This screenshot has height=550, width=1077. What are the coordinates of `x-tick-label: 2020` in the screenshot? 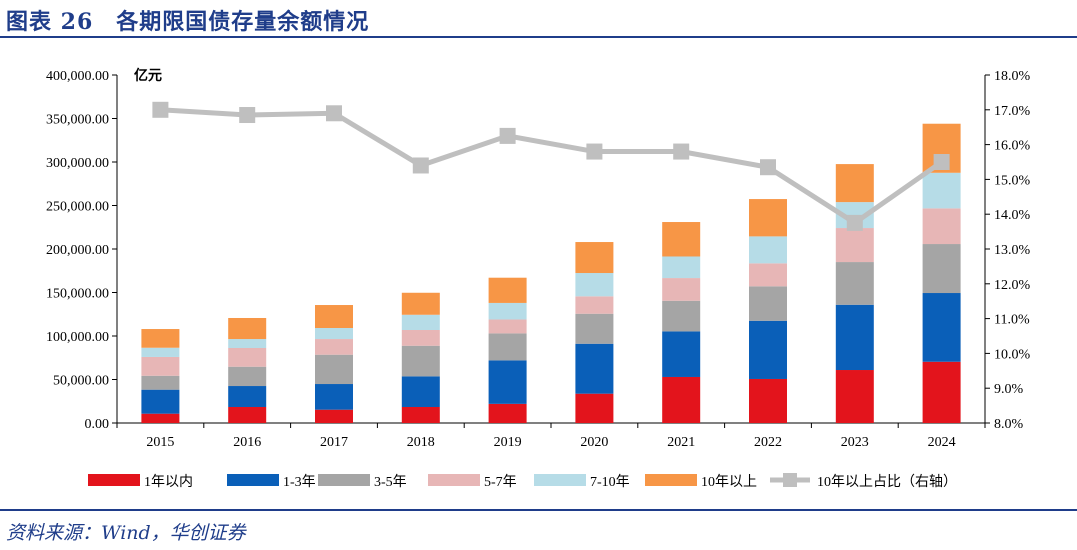 It's located at (594, 442).